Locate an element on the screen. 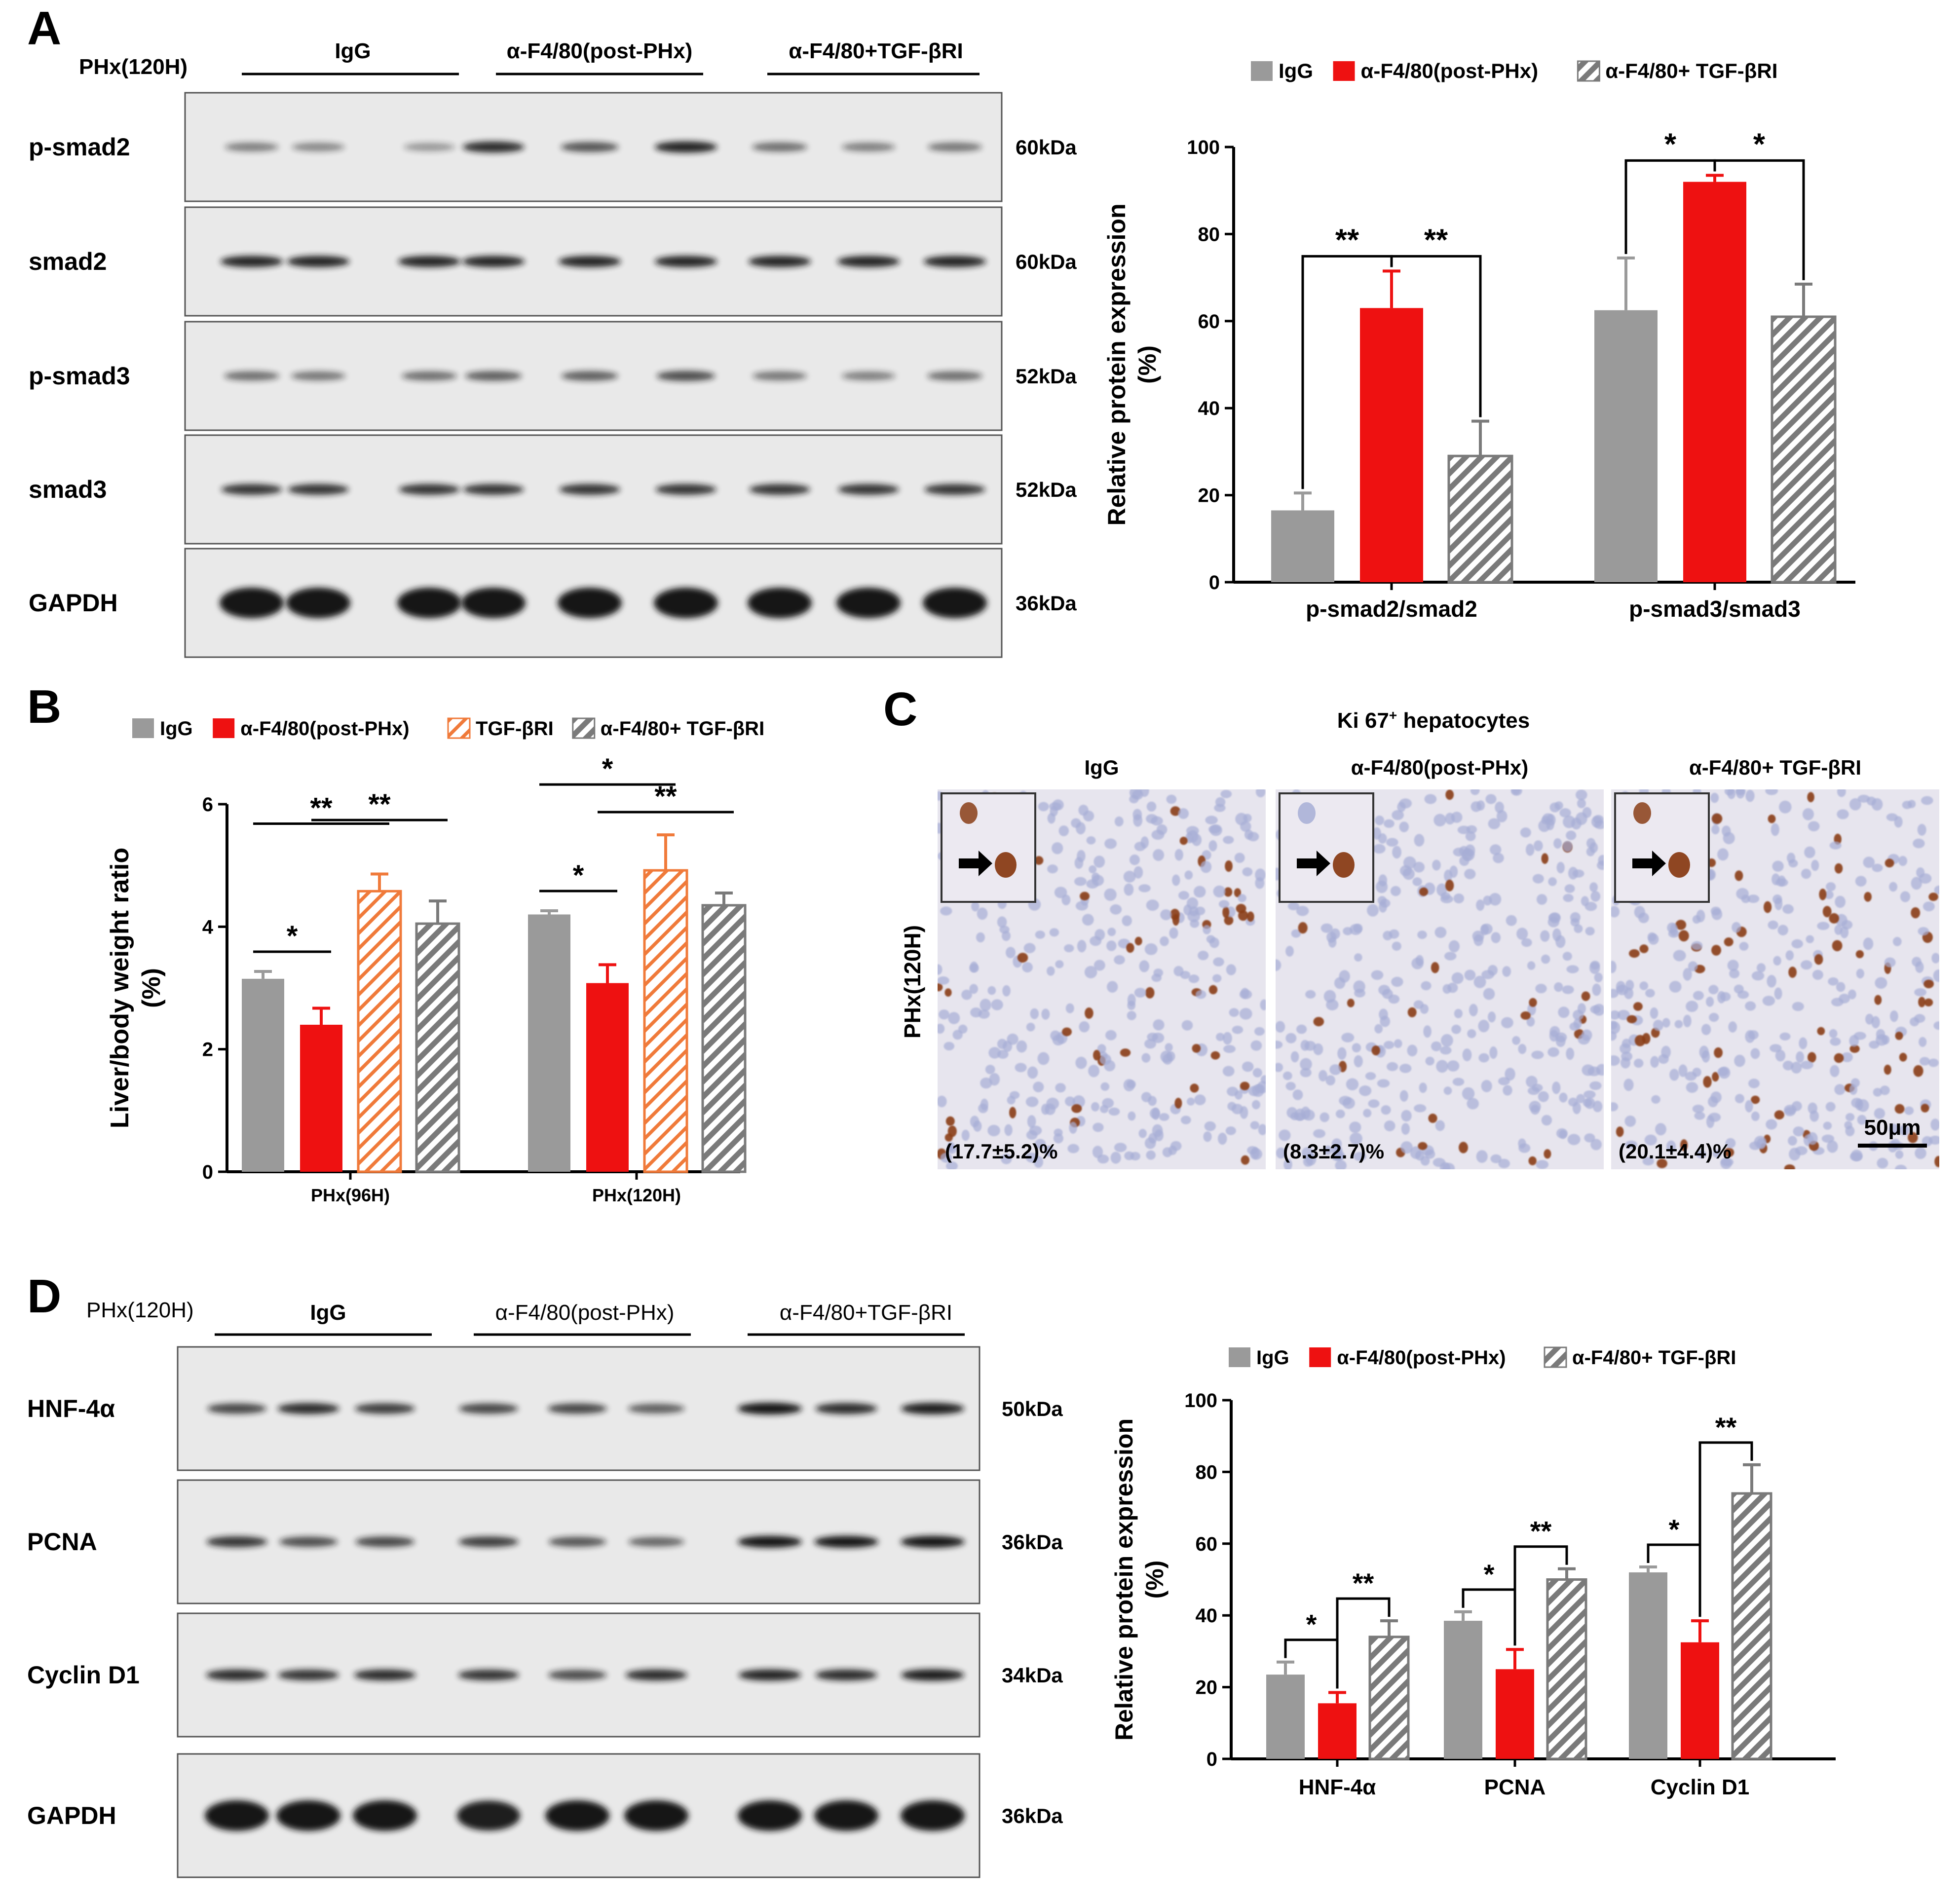 The height and width of the screenshot is (1898, 1960). x-category-label: p-smad2/smad2 is located at coordinates (1391, 609).